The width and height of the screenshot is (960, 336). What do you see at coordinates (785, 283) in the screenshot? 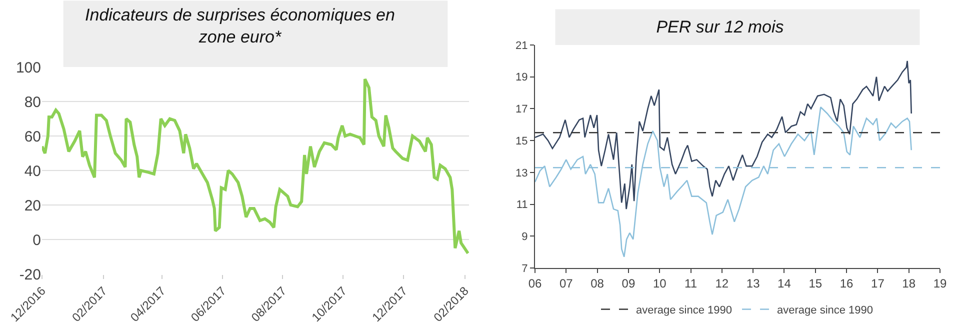
I see `x-tick-label: 14` at bounding box center [785, 283].